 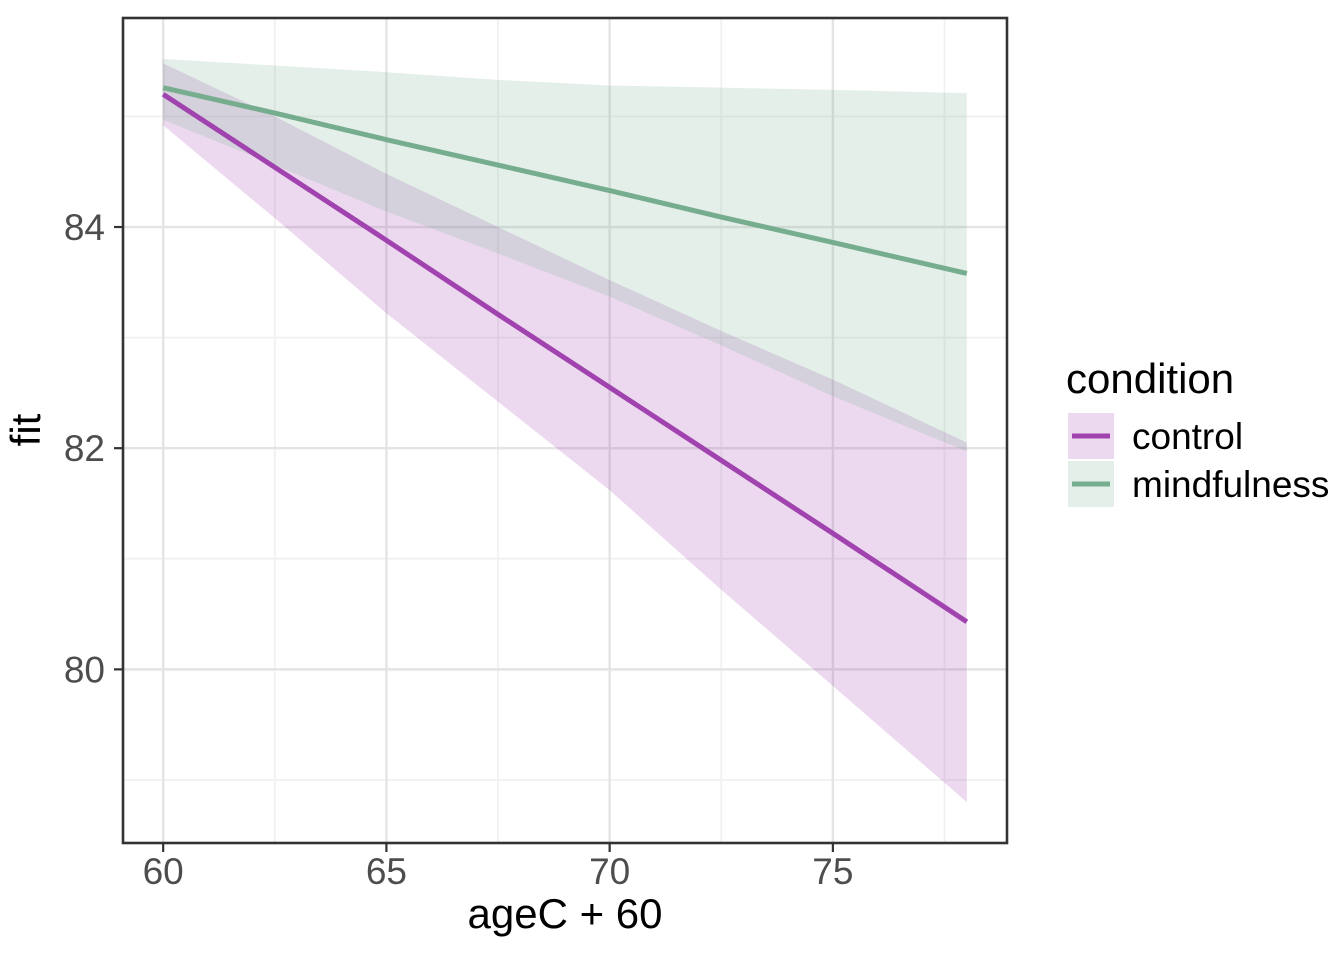 I want to click on x-tick-label: 75, so click(x=832, y=871).